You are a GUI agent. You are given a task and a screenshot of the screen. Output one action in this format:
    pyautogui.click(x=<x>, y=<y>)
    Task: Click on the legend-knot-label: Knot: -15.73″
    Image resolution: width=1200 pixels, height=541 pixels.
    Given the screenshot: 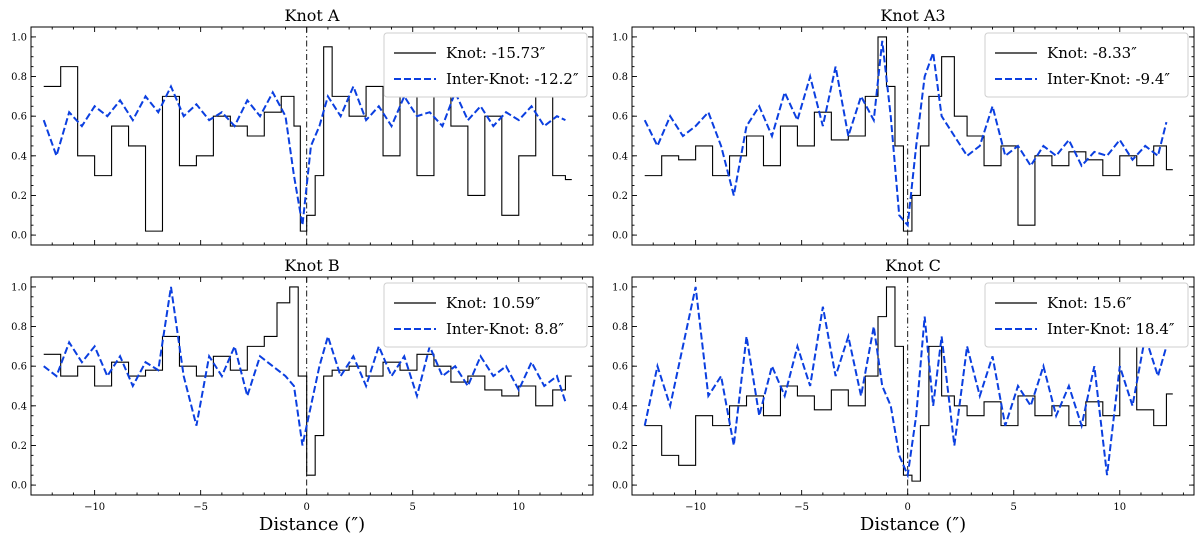 What is the action you would take?
    pyautogui.click(x=496, y=53)
    